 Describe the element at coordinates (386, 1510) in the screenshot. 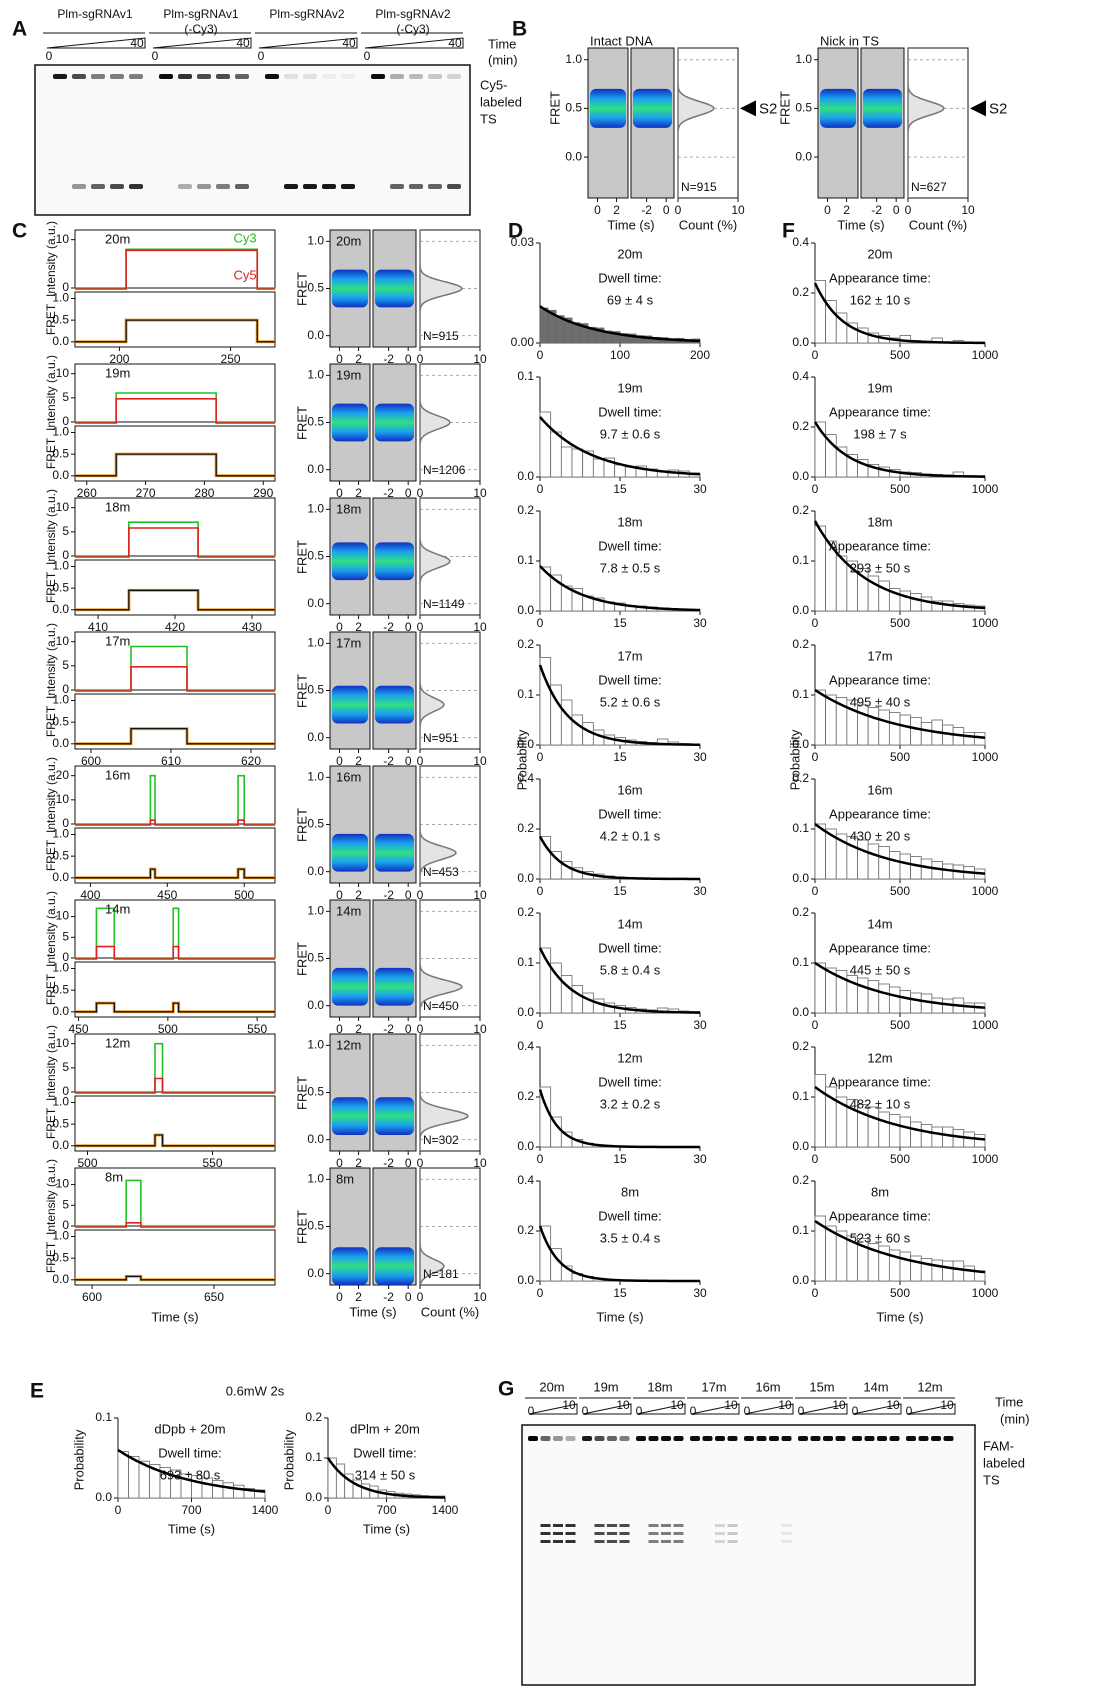

I see `x-tick-label: 700` at that location.